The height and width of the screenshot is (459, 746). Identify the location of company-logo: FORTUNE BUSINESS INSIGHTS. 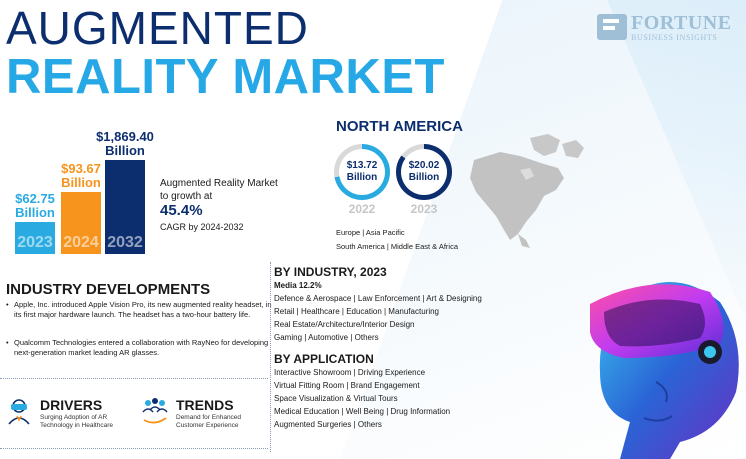
(667, 27).